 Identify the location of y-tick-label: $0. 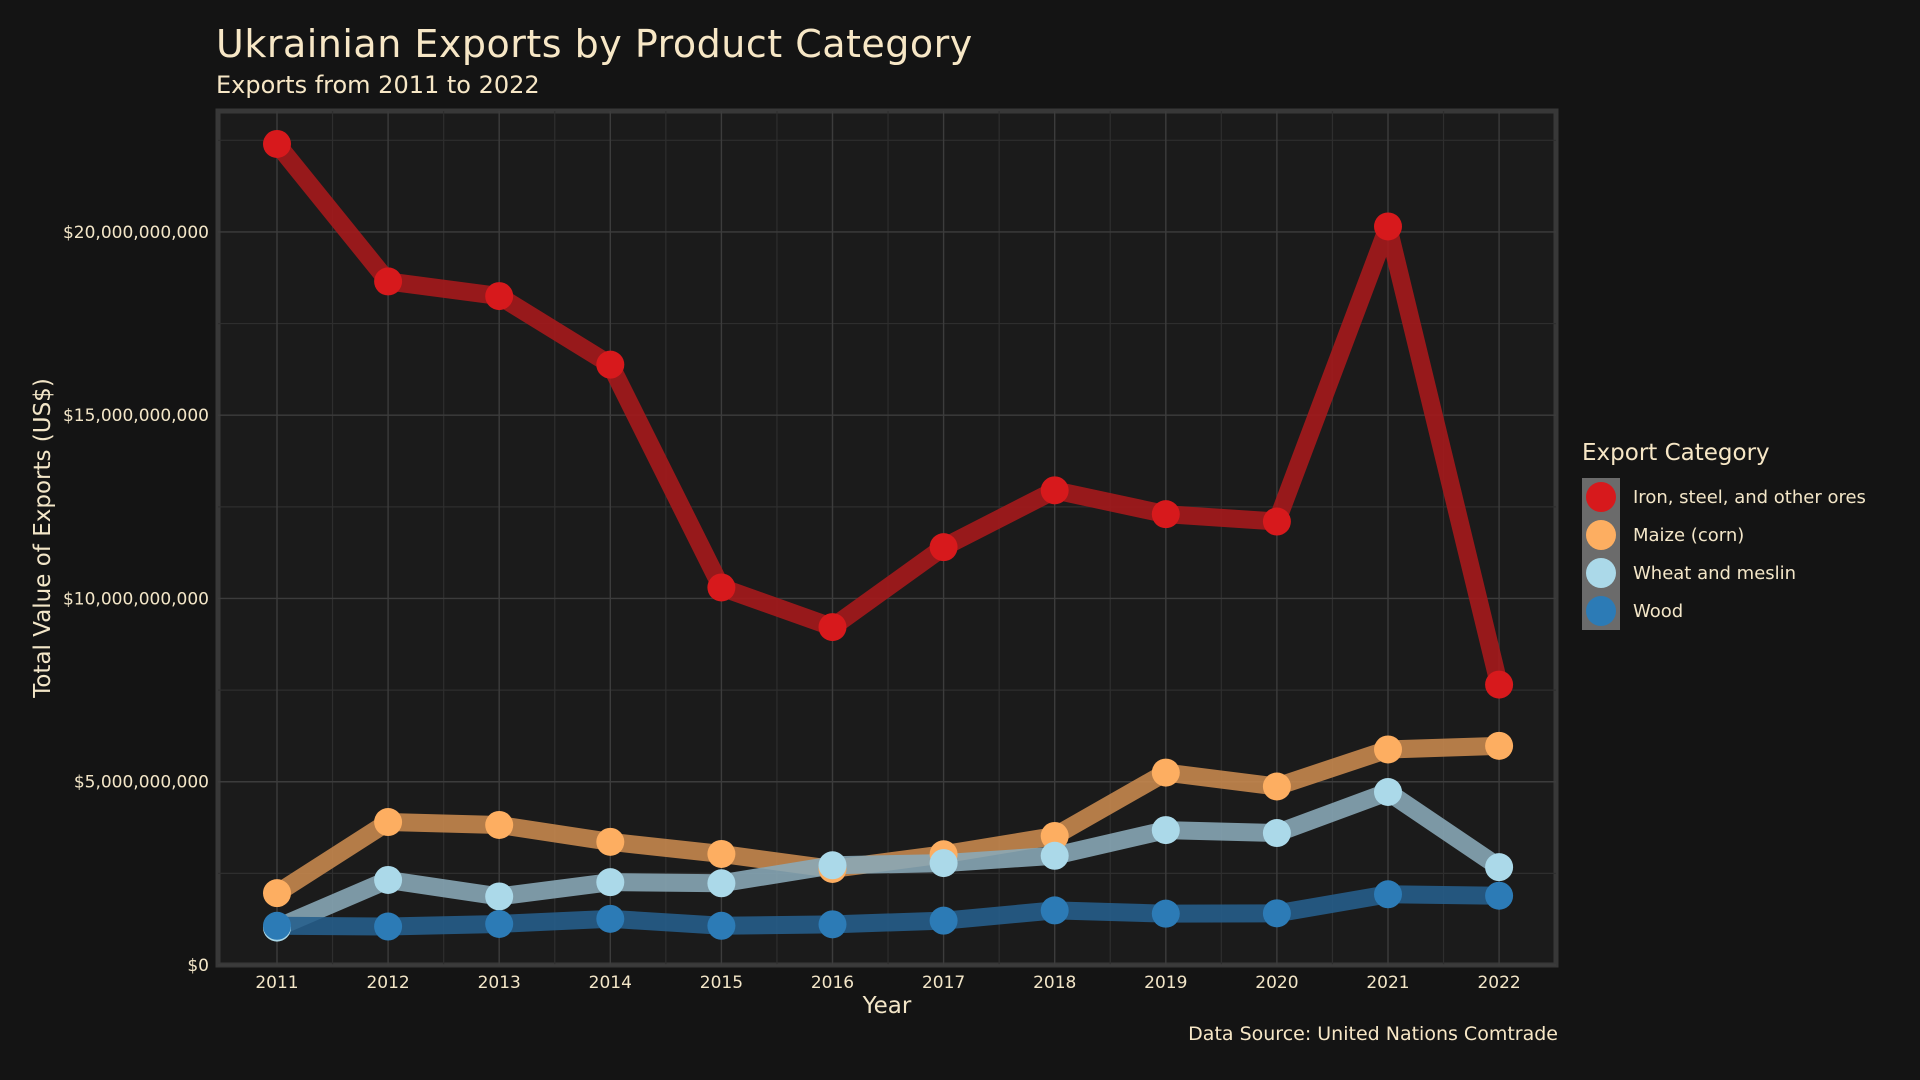
(198, 966).